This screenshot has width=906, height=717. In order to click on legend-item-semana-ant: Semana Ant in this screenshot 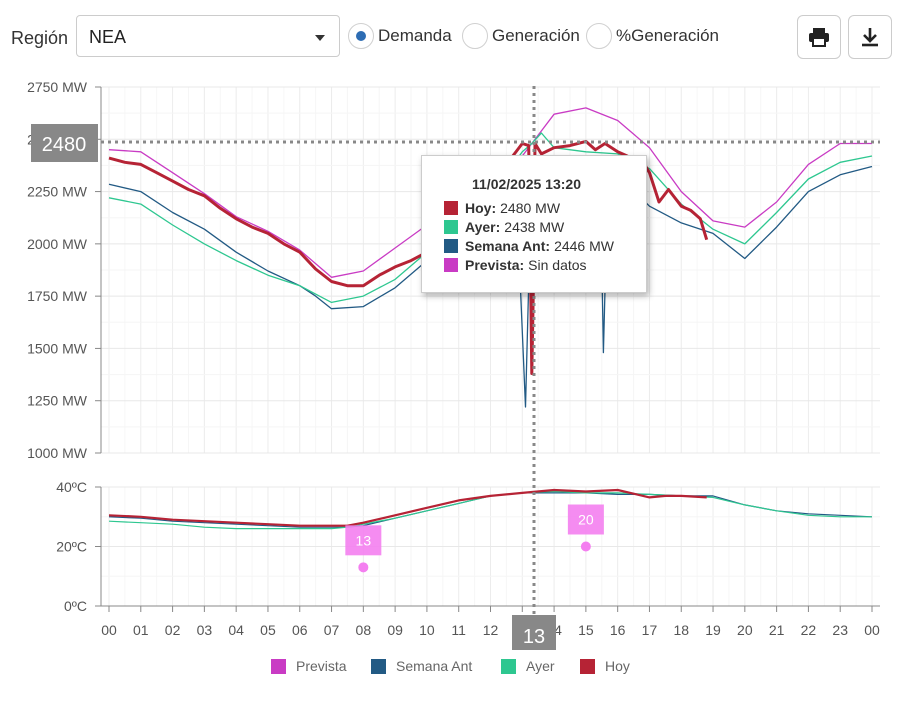, I will do `click(421, 666)`.